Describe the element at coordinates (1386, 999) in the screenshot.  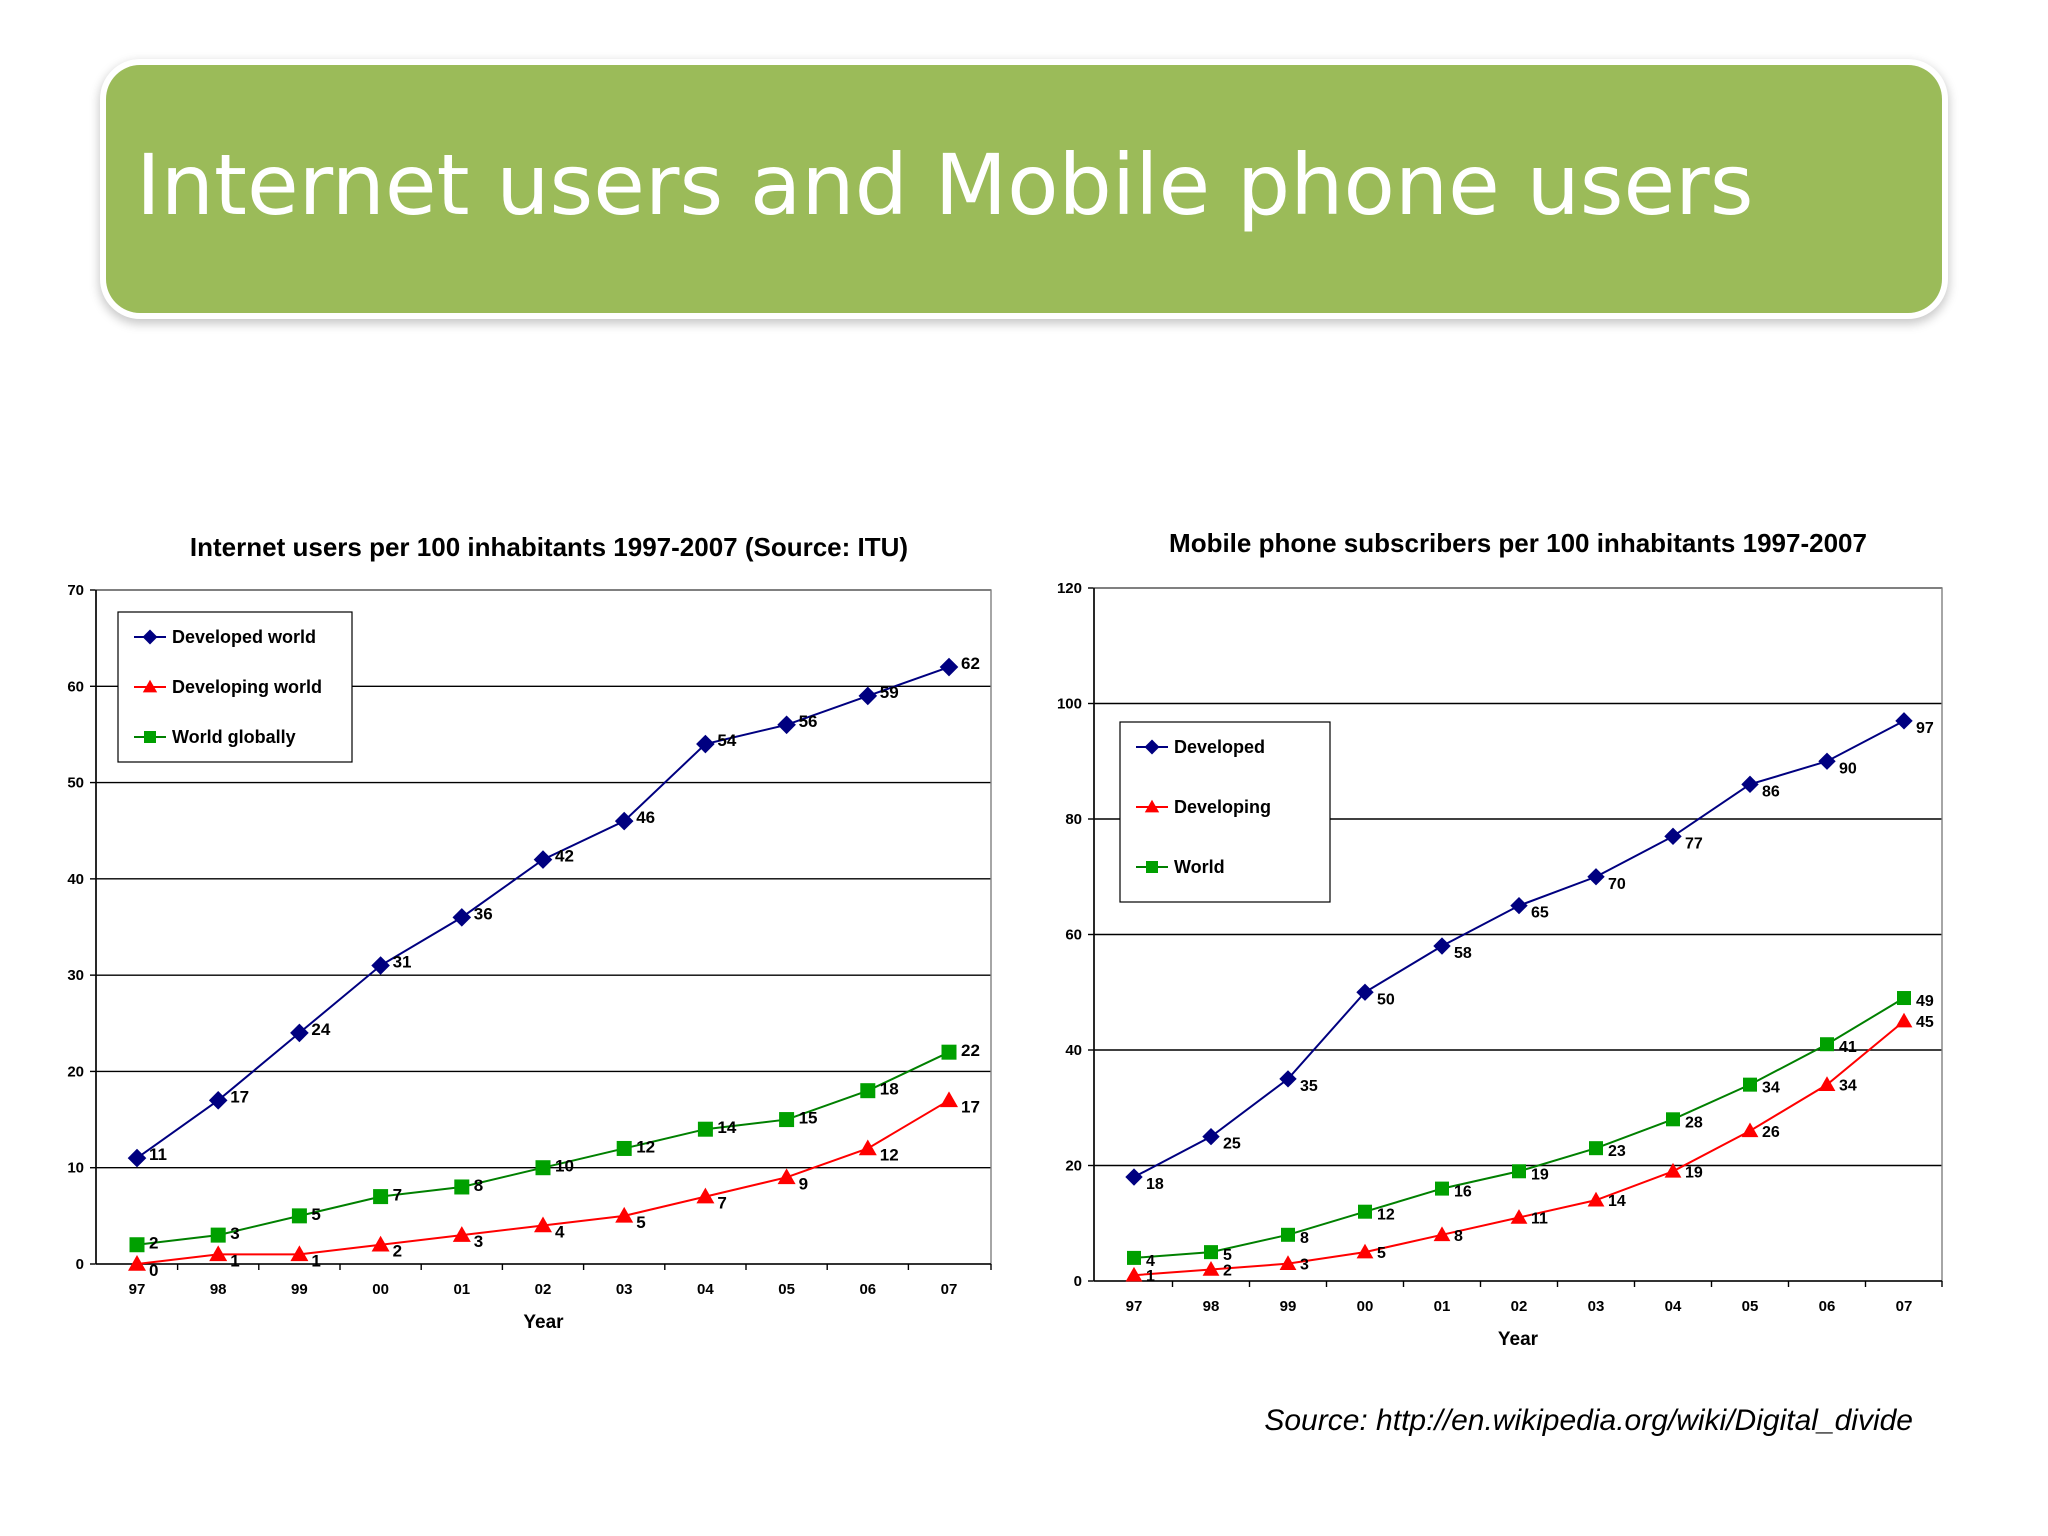
I see `data-label: 50` at that location.